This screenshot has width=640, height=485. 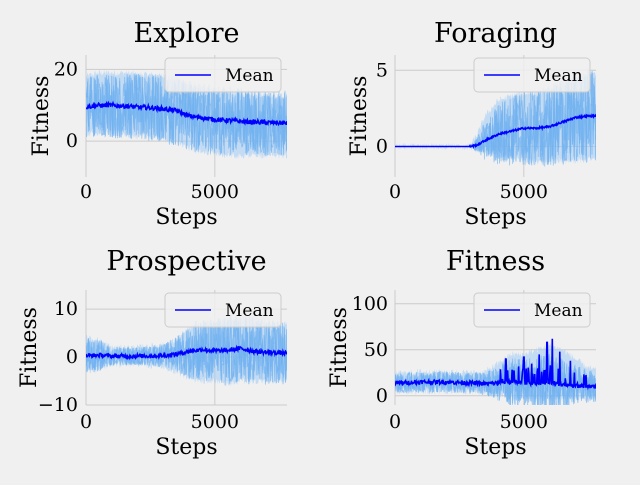 I want to click on y-tick-label: 20, so click(x=66, y=69).